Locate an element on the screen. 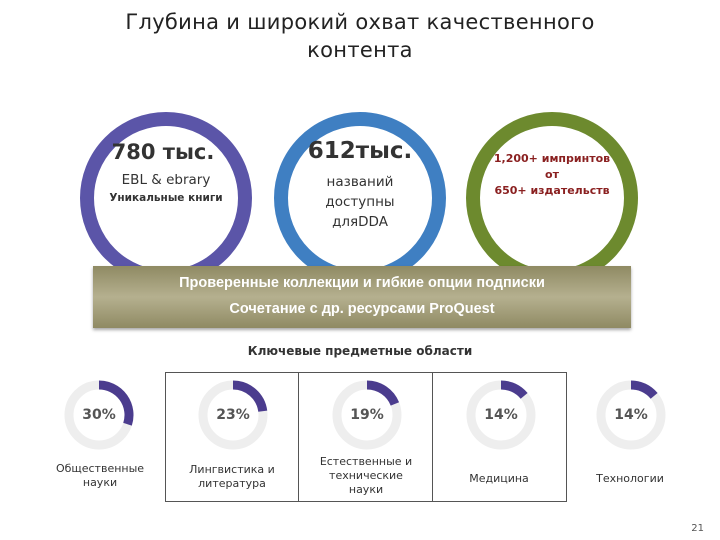  page-number: 21 is located at coordinates (697, 528).